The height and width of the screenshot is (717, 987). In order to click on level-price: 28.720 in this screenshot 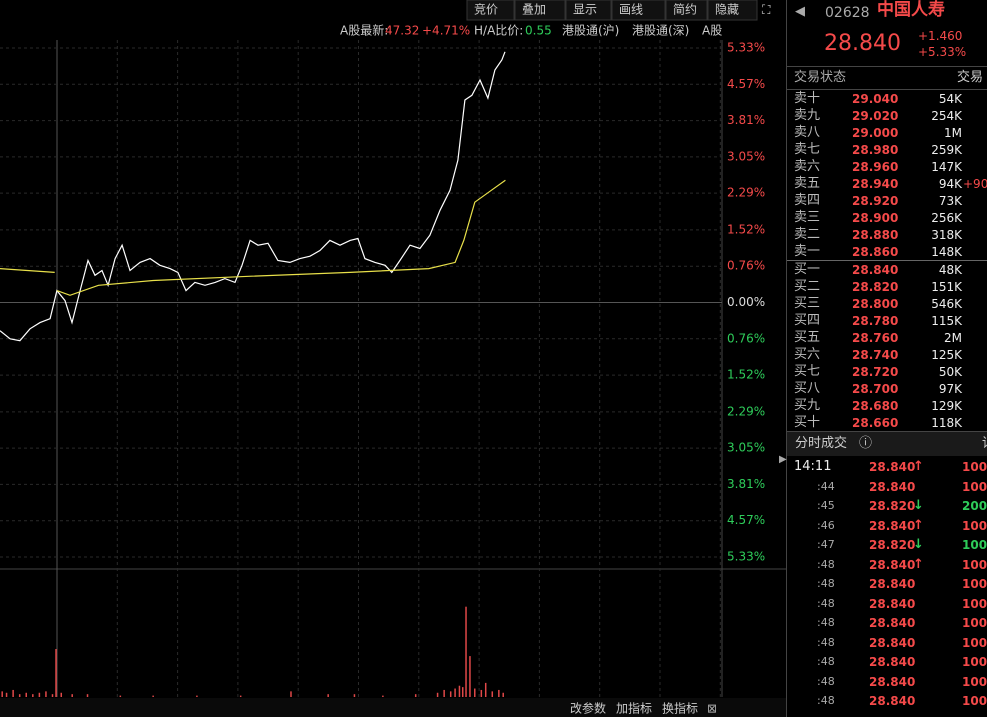, I will do `click(875, 371)`.